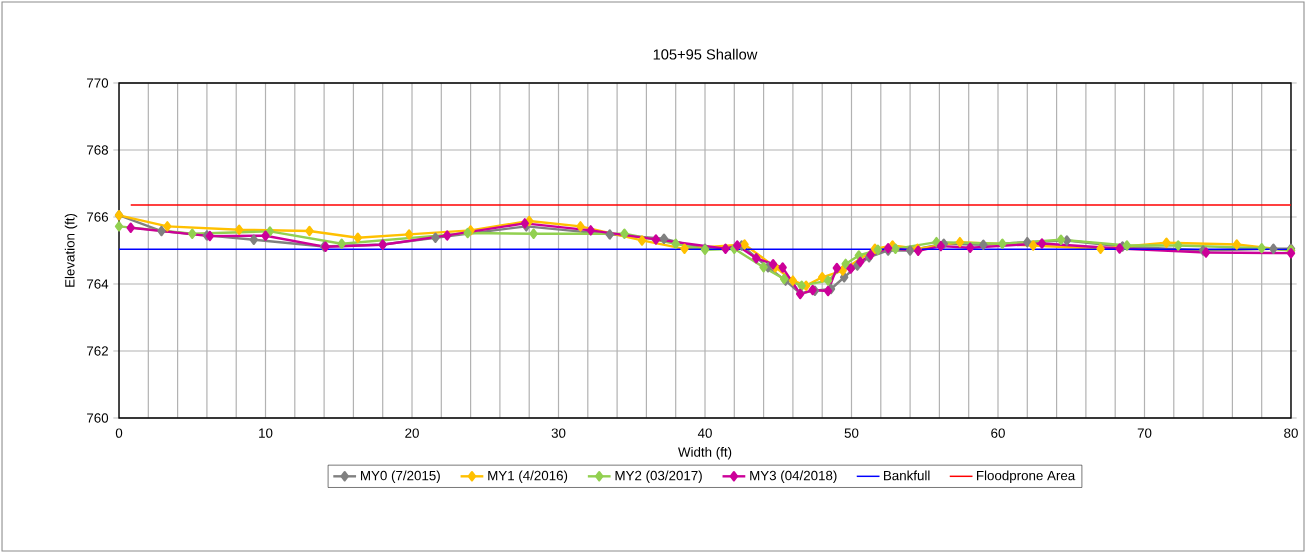  I want to click on y-tick-label: 766, so click(98, 217).